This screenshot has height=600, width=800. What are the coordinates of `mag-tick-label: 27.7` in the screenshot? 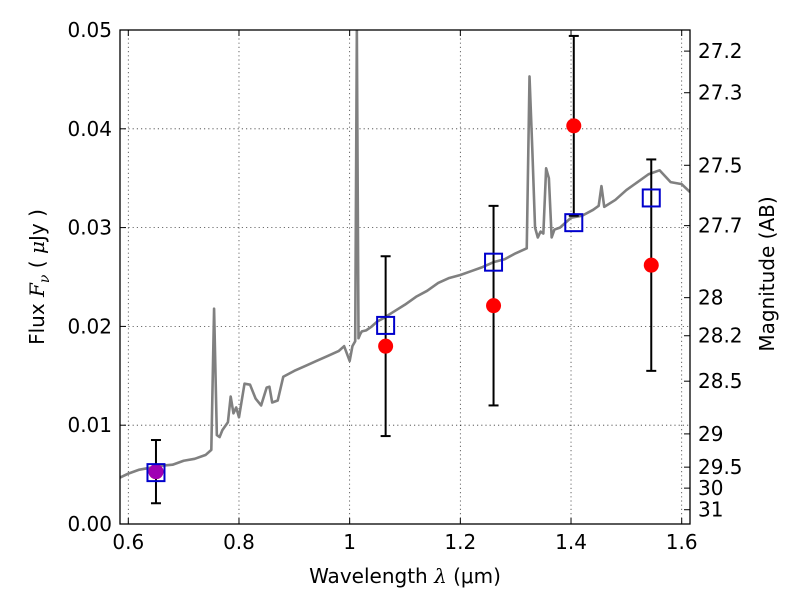 It's located at (720, 226).